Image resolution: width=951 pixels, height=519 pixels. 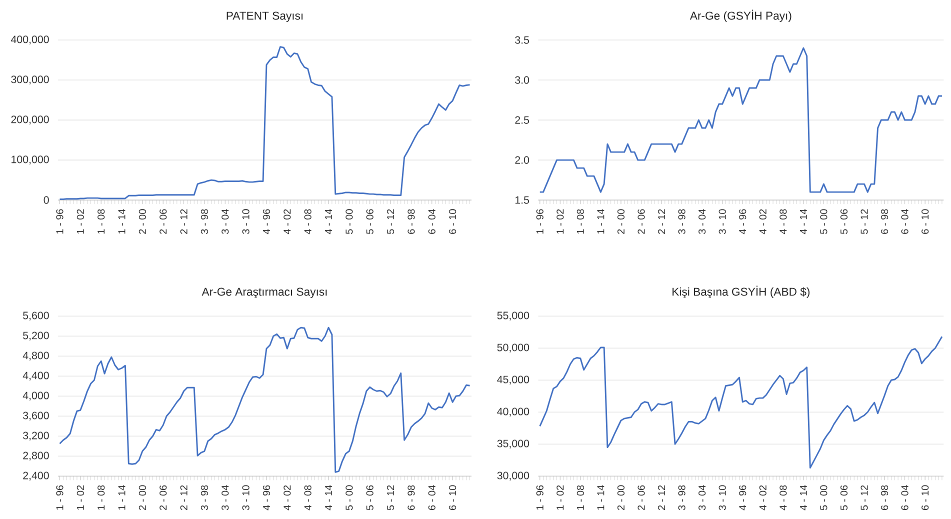 I want to click on y-tick-label: 40,000, so click(x=513, y=412).